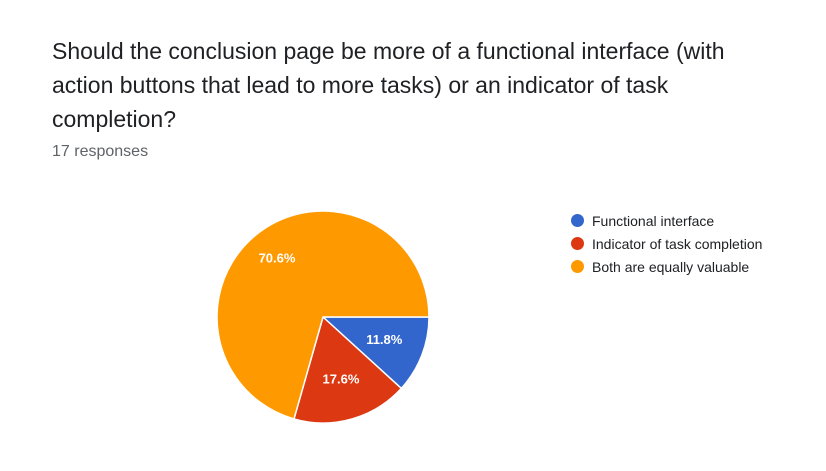 The height and width of the screenshot is (471, 826). I want to click on legend-label: Indicator of task completion, so click(677, 243).